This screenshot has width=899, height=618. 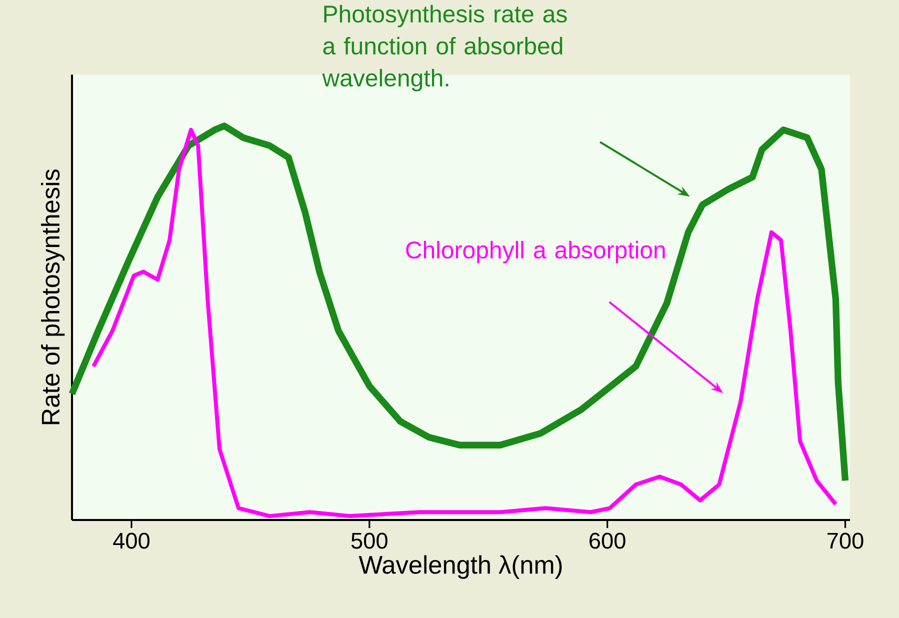 What do you see at coordinates (608, 540) in the screenshot?
I see `x-tick-label: 600` at bounding box center [608, 540].